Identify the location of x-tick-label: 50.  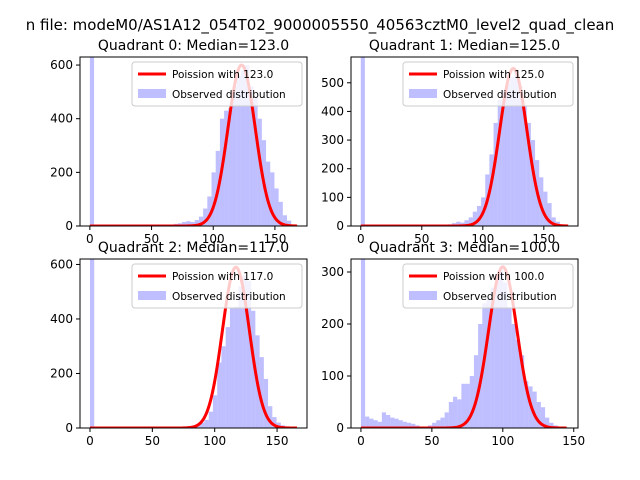
(421, 239).